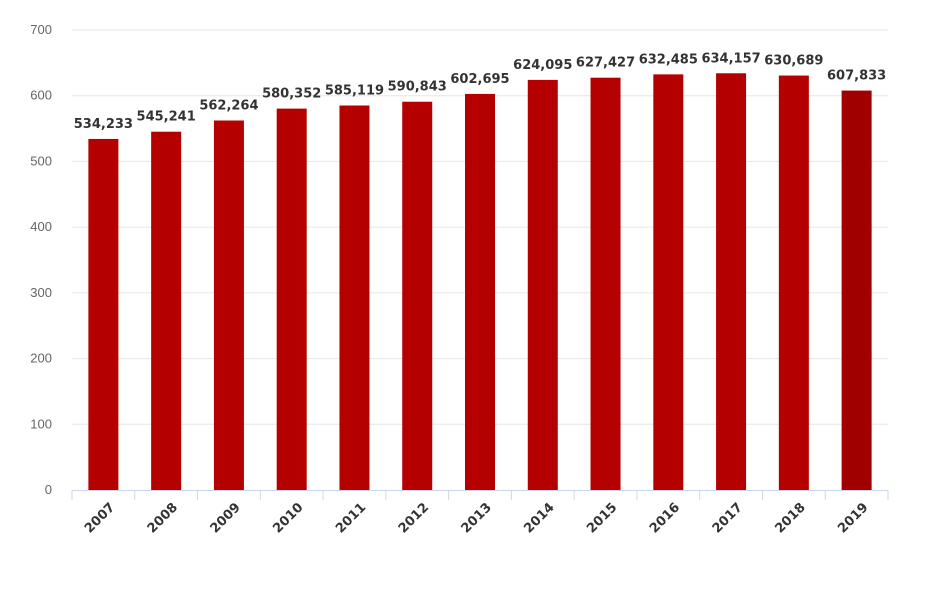 The width and height of the screenshot is (936, 600). What do you see at coordinates (480, 495) in the screenshot?
I see `x-axis-ticks` at bounding box center [480, 495].